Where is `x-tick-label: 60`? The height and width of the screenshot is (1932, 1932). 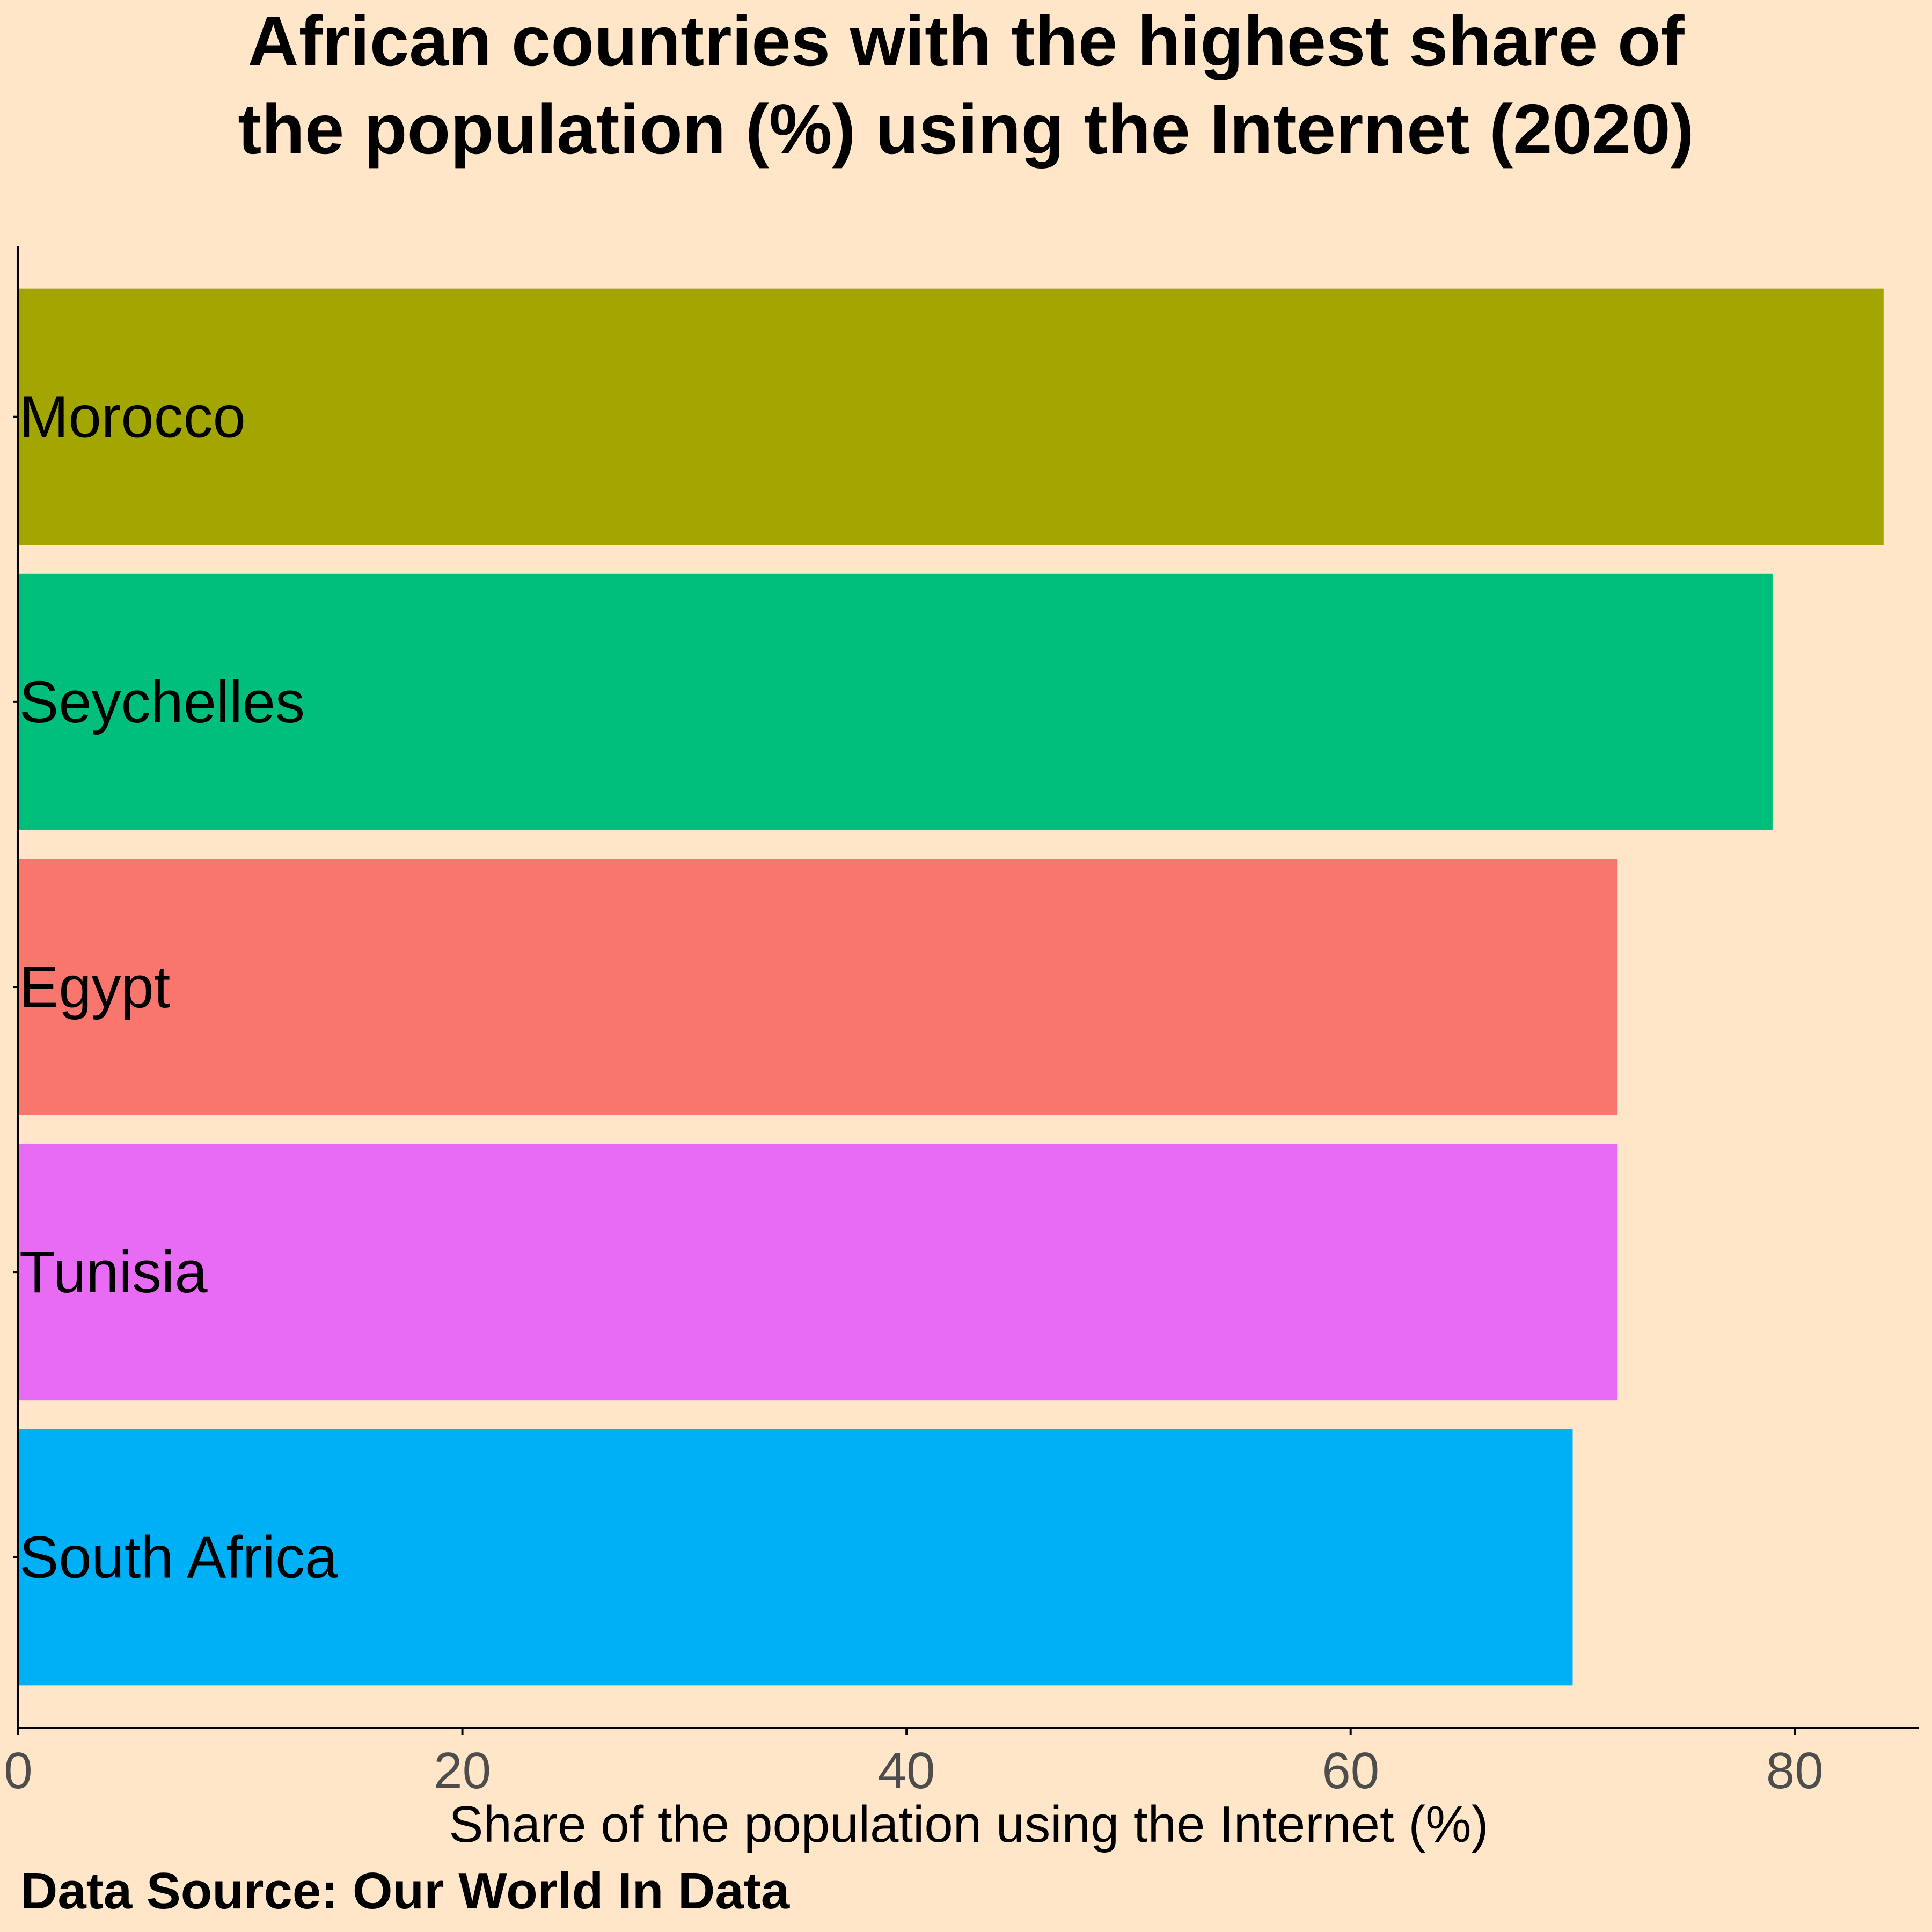 x-tick-label: 60 is located at coordinates (1350, 1770).